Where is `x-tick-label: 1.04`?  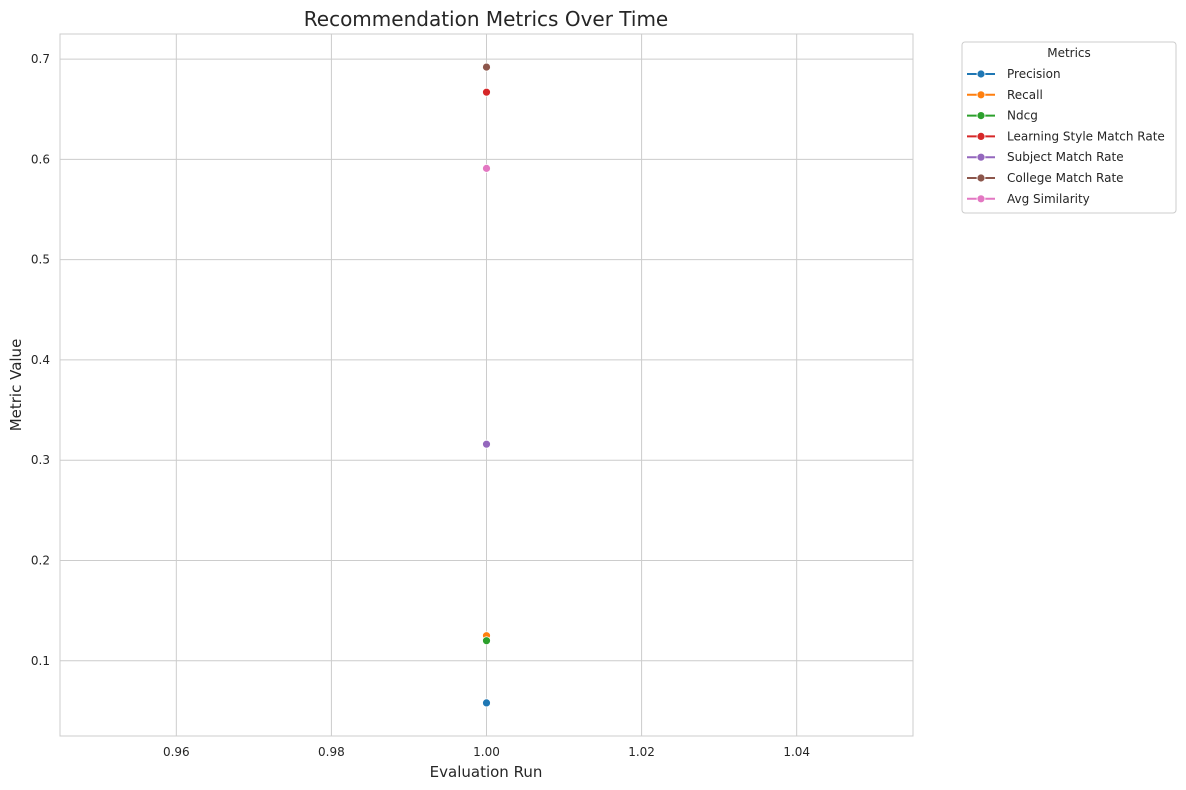
x-tick-label: 1.04 is located at coordinates (796, 752).